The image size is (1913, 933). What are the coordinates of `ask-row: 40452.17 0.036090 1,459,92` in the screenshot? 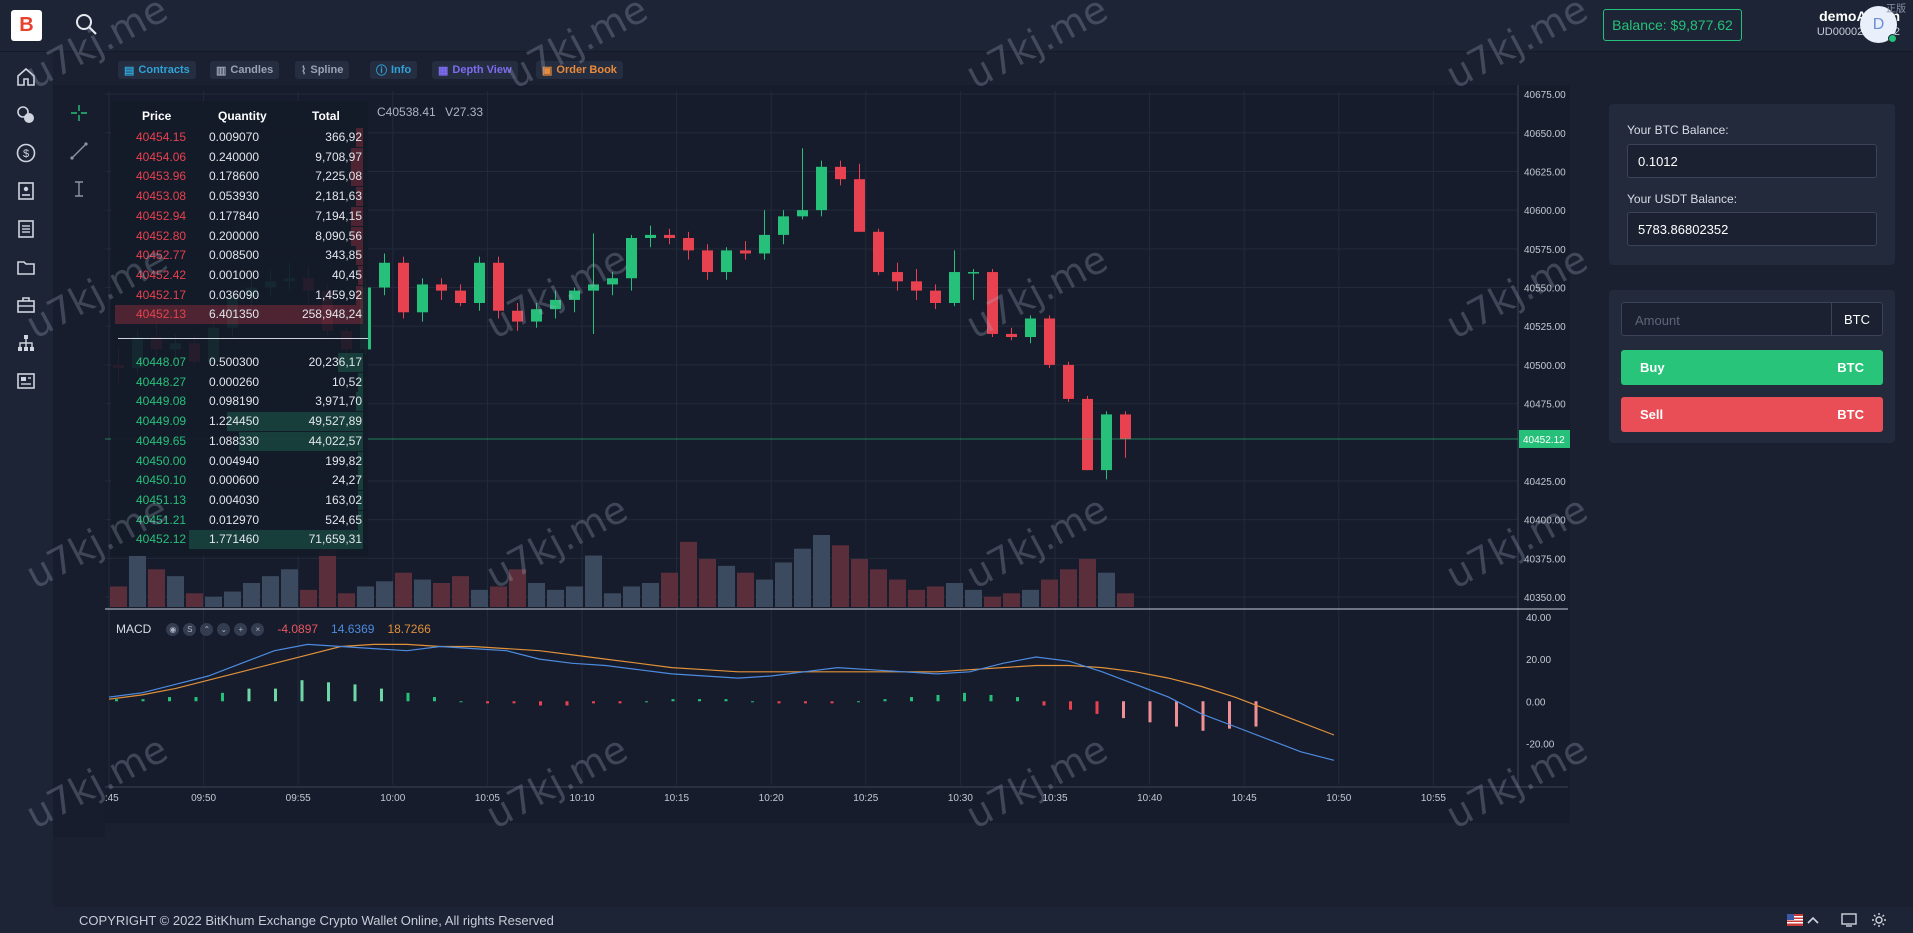 It's located at (239, 295).